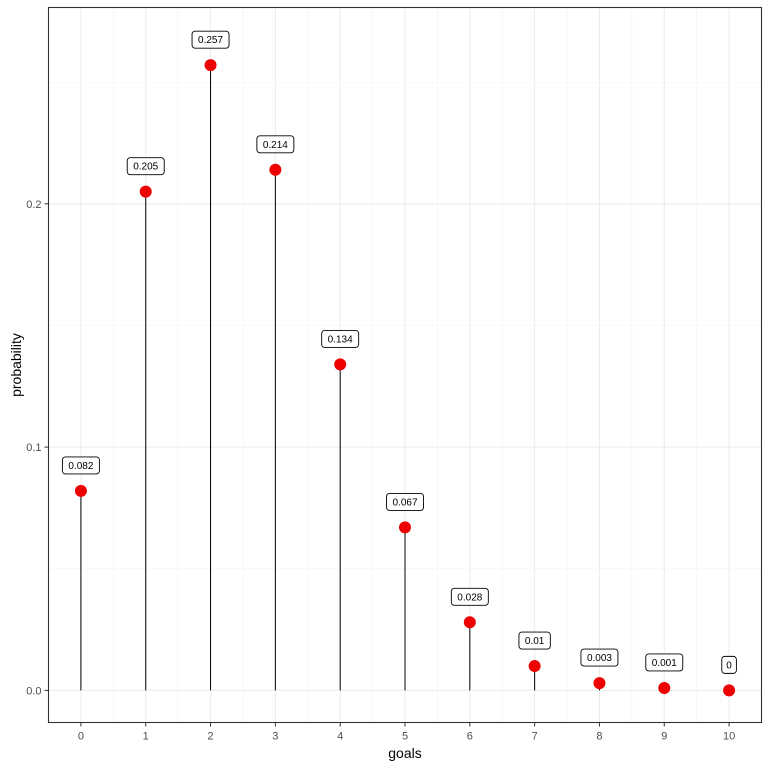 This screenshot has height=768, width=768. I want to click on data-label: 0.257, so click(210, 40).